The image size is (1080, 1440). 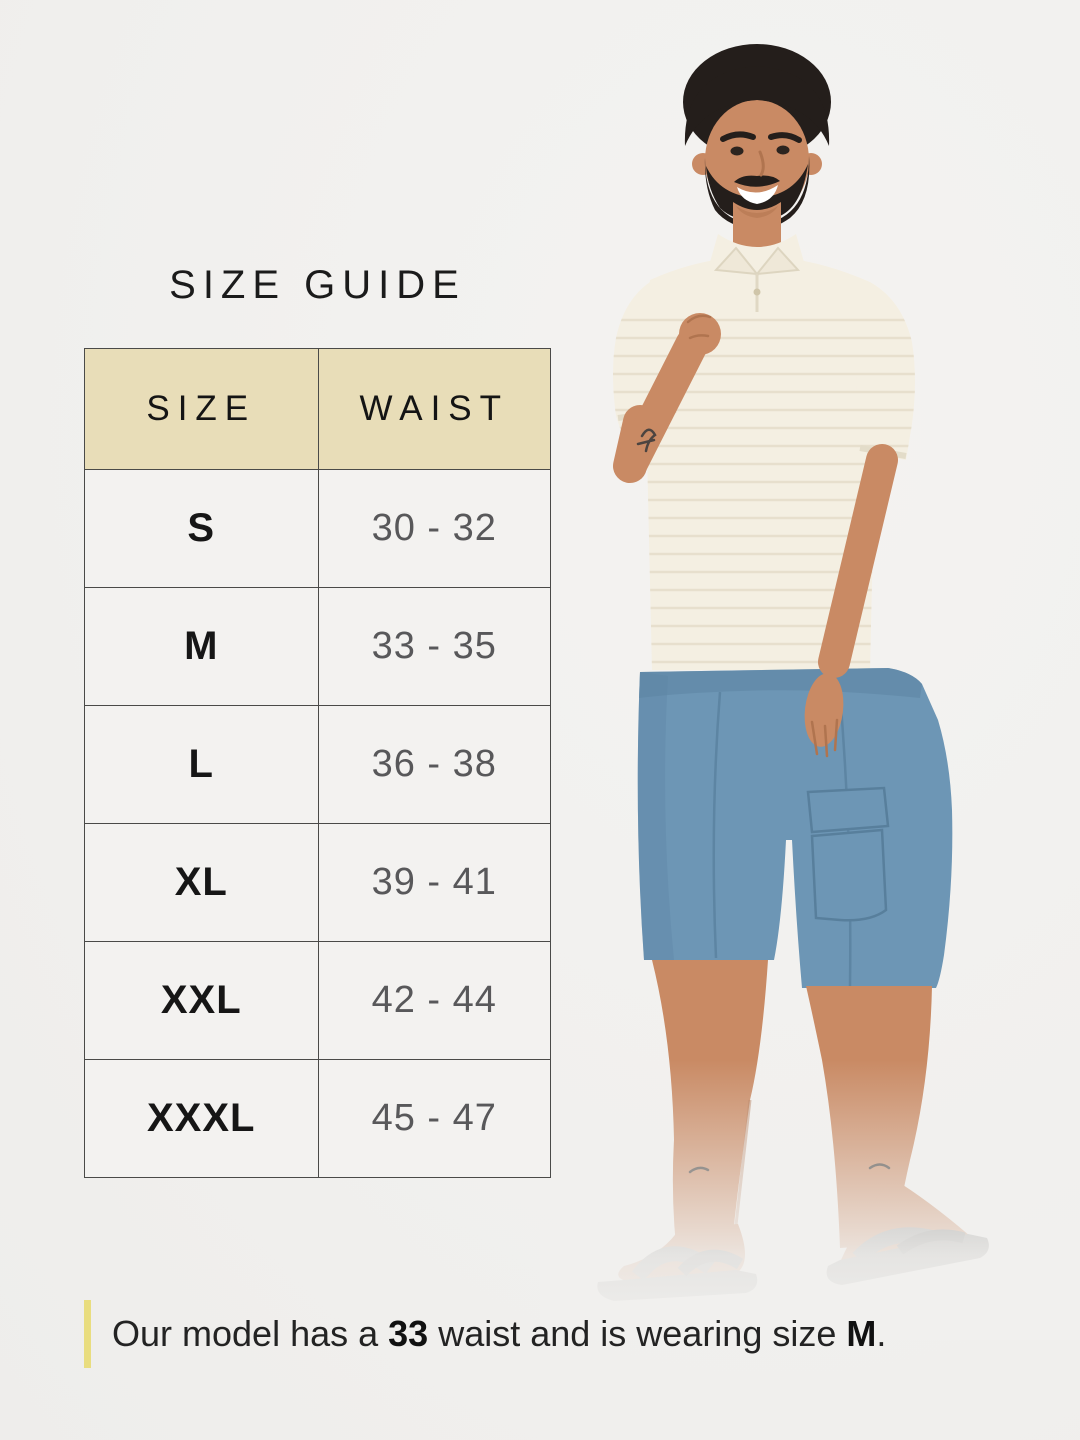 I want to click on waist-cell: 33 - 35, so click(x=434, y=646).